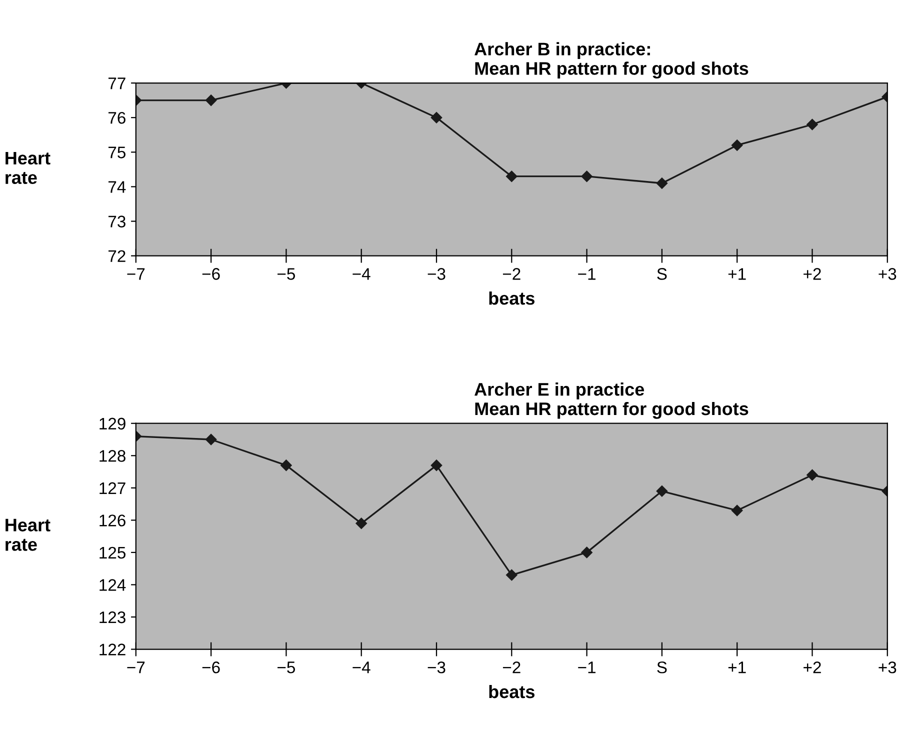  What do you see at coordinates (117, 84) in the screenshot?
I see `y-tick-label: 77` at bounding box center [117, 84].